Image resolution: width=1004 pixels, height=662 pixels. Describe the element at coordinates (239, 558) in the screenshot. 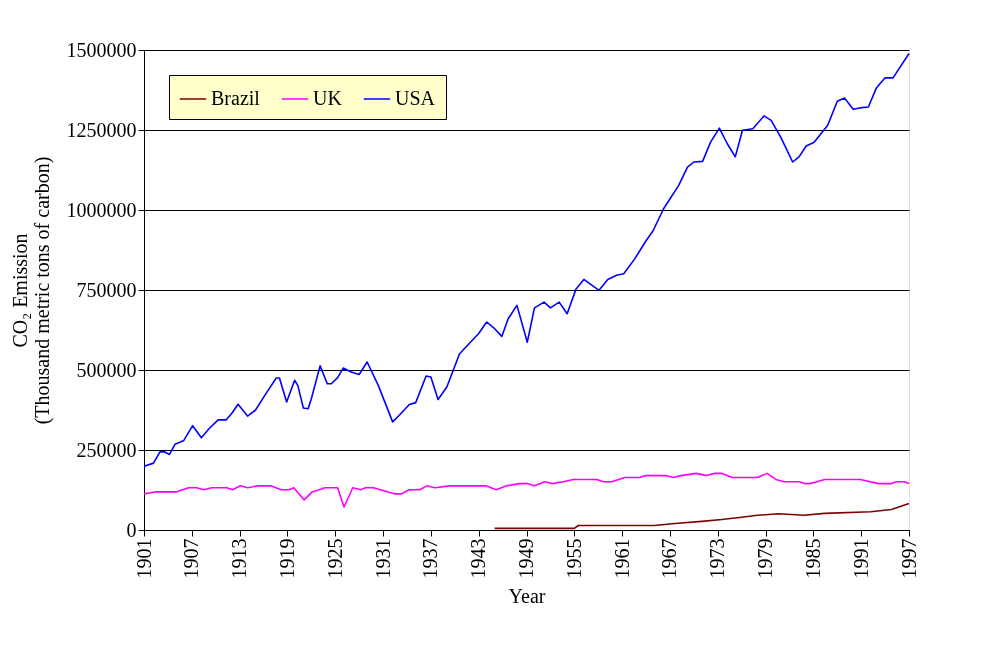

I see `x-tick-label: 1913` at that location.